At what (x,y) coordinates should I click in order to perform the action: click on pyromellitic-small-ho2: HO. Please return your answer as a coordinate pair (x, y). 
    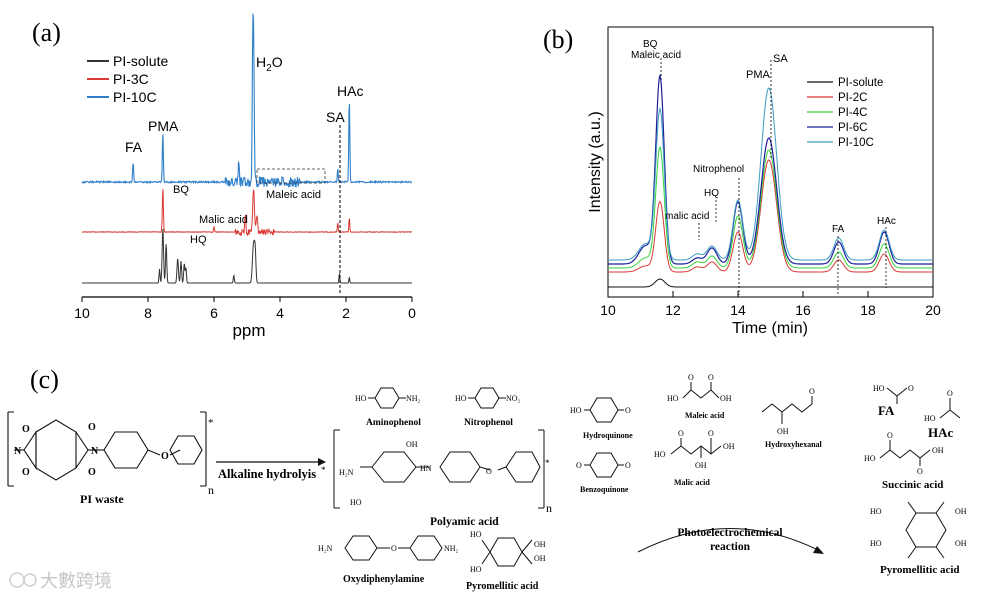
    Looking at the image, I should click on (476, 569).